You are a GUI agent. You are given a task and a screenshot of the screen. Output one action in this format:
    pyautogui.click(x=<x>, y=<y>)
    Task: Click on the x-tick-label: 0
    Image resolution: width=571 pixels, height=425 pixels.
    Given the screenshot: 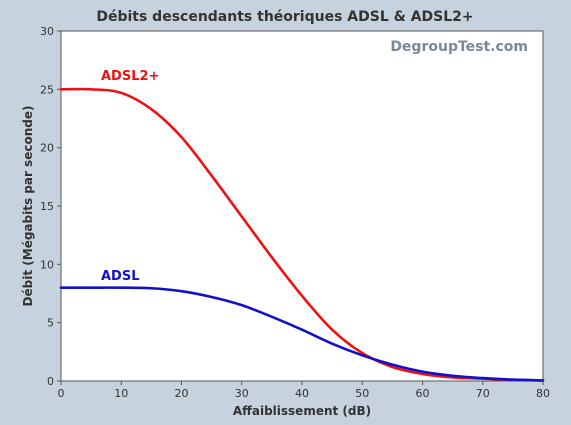 What is the action you would take?
    pyautogui.click(x=61, y=393)
    